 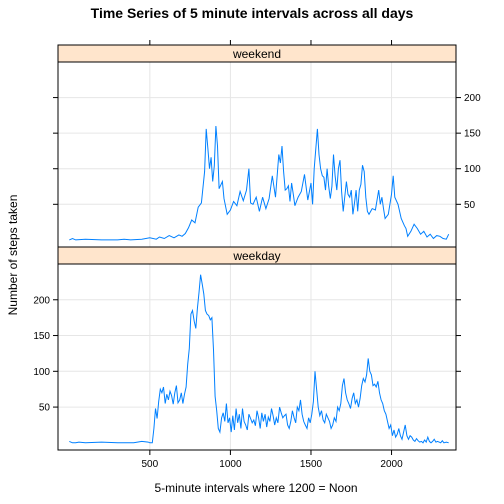 What do you see at coordinates (255, 488) in the screenshot?
I see `x-axis-label: 5-minute intervals where 1200 = Noon` at bounding box center [255, 488].